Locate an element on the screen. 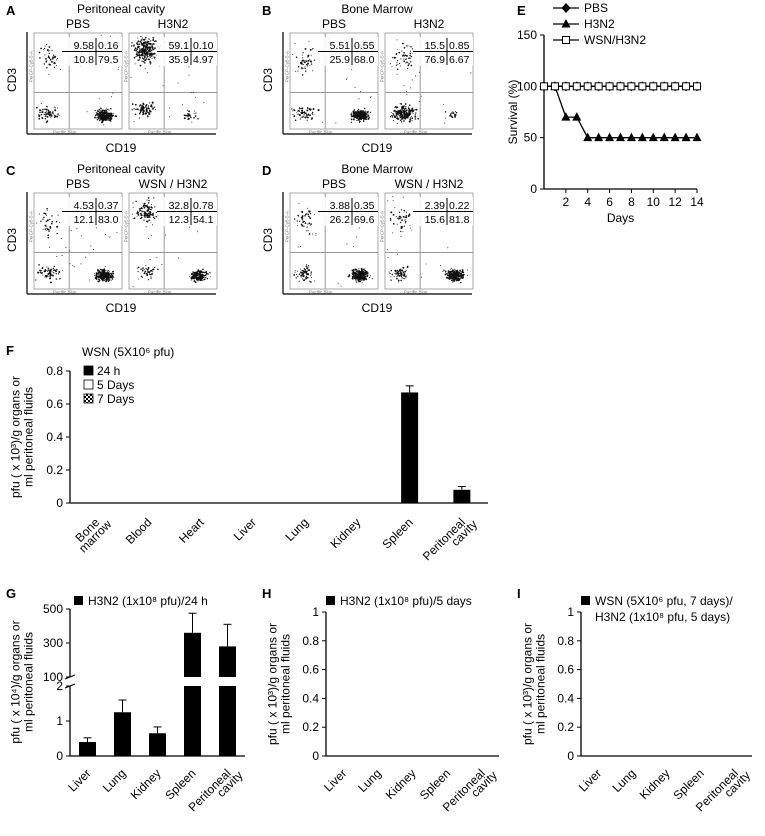  y-axis-title-1: pfu ( x 10³)/g organs or is located at coordinates (273, 684).